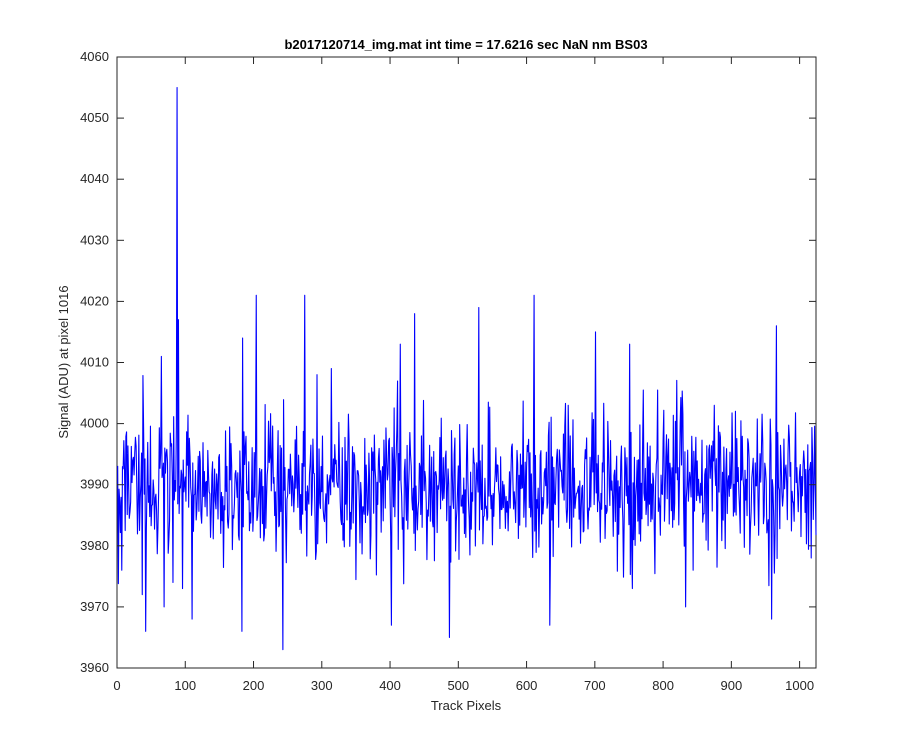 Image resolution: width=900 pixels, height=750 pixels. What do you see at coordinates (63, 361) in the screenshot?
I see `y-axis-title: Signal (ADU) at pixel 1016` at bounding box center [63, 361].